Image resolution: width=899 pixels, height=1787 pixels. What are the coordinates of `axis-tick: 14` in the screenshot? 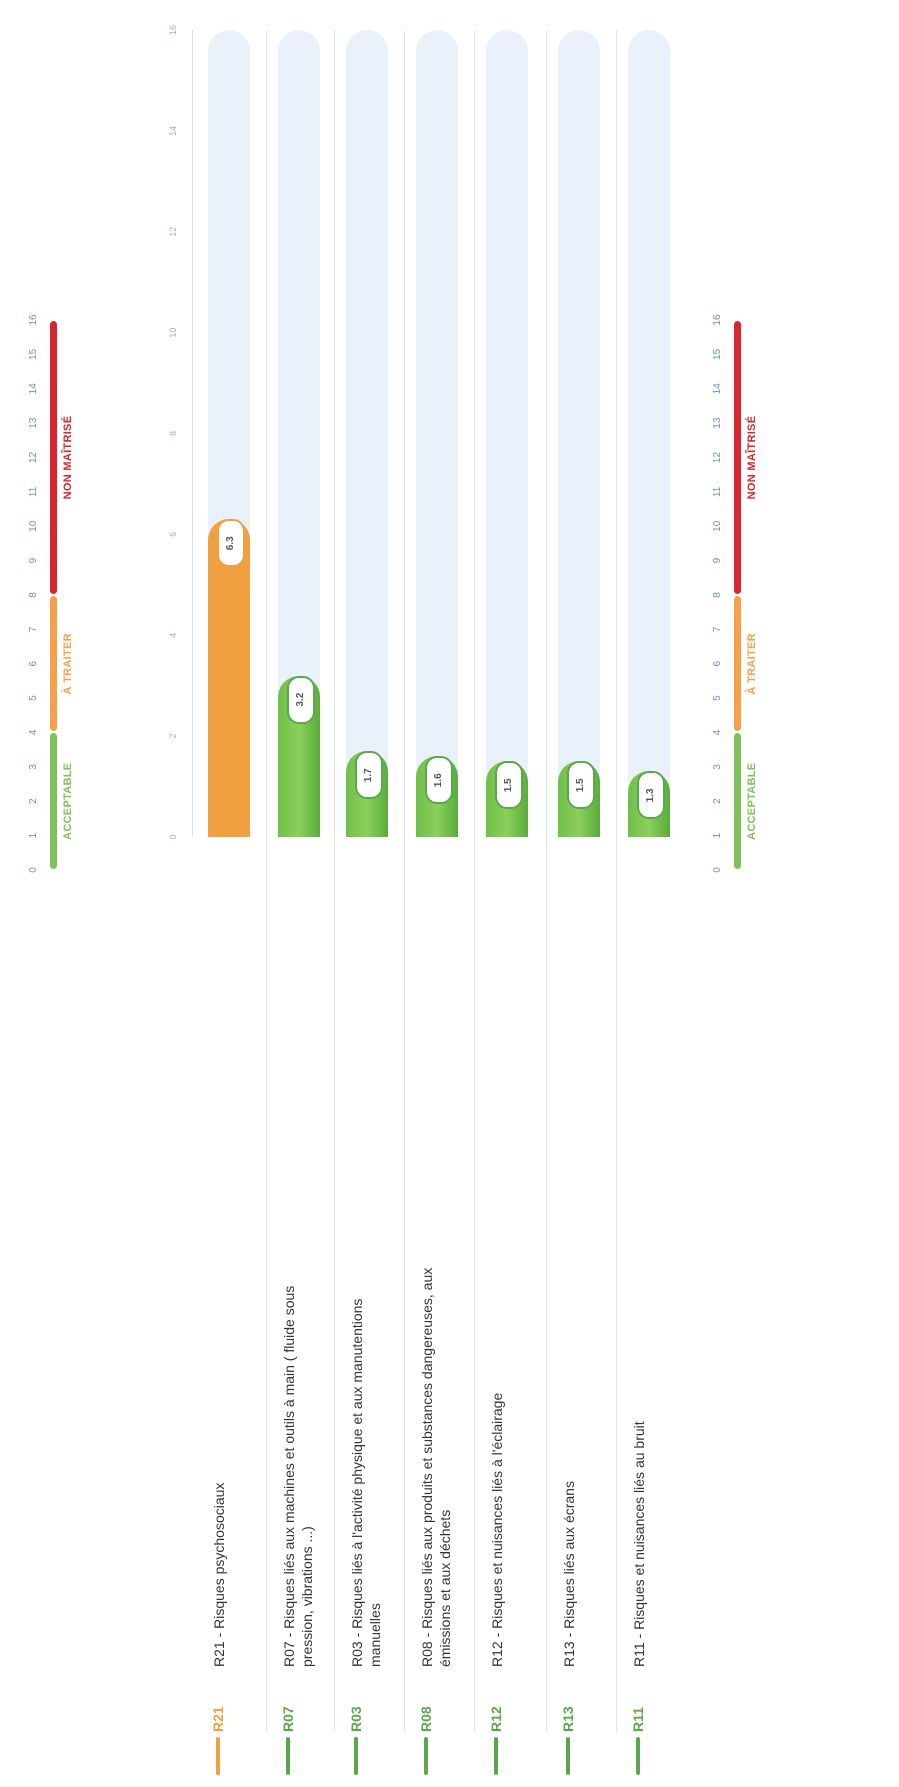 It's located at (173, 130).